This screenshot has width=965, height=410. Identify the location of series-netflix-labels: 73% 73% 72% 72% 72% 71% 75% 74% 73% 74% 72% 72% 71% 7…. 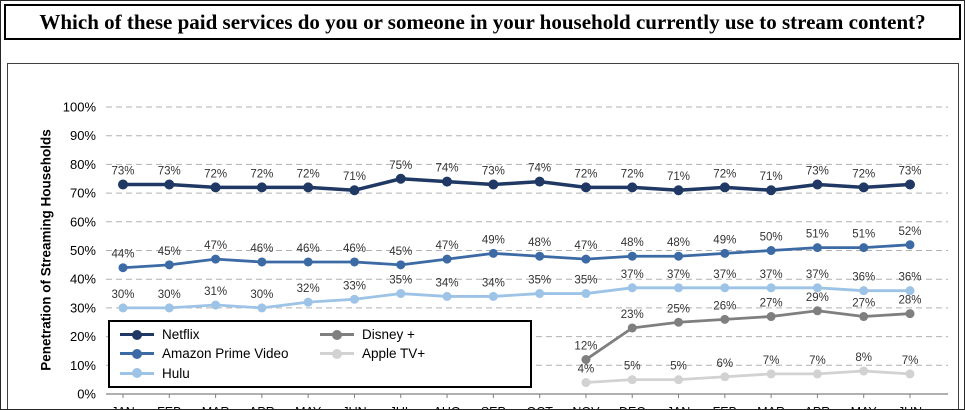
(516, 171).